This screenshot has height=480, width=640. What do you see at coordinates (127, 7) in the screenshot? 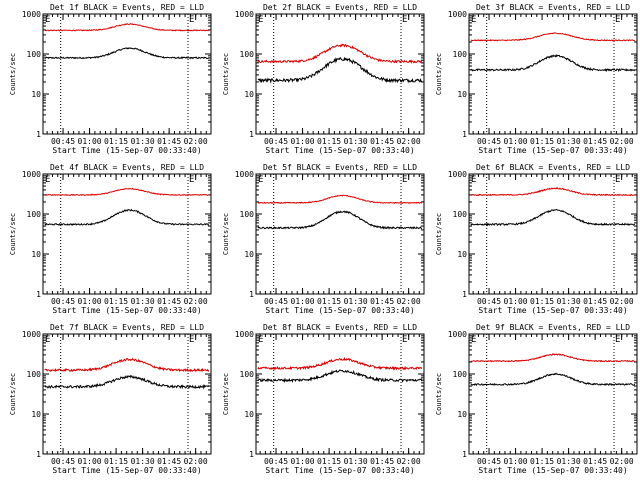
I see `panel-title: Det 1f BLACK = Events, RED = LLD` at bounding box center [127, 7].